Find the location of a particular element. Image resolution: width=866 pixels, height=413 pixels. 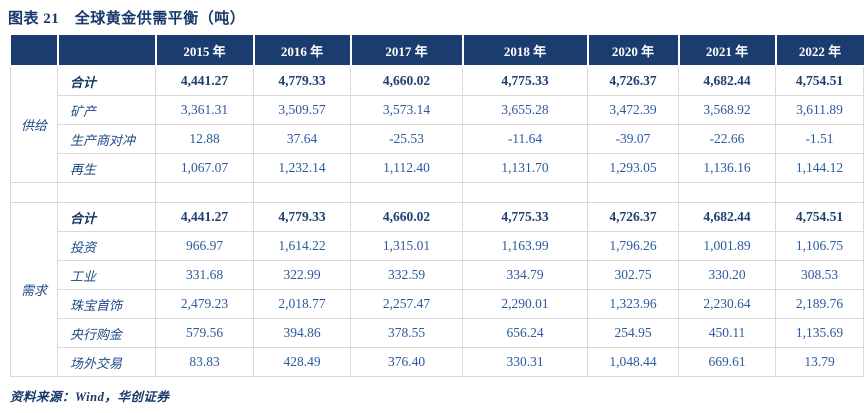

row-label: 矿产 is located at coordinates (106, 110).